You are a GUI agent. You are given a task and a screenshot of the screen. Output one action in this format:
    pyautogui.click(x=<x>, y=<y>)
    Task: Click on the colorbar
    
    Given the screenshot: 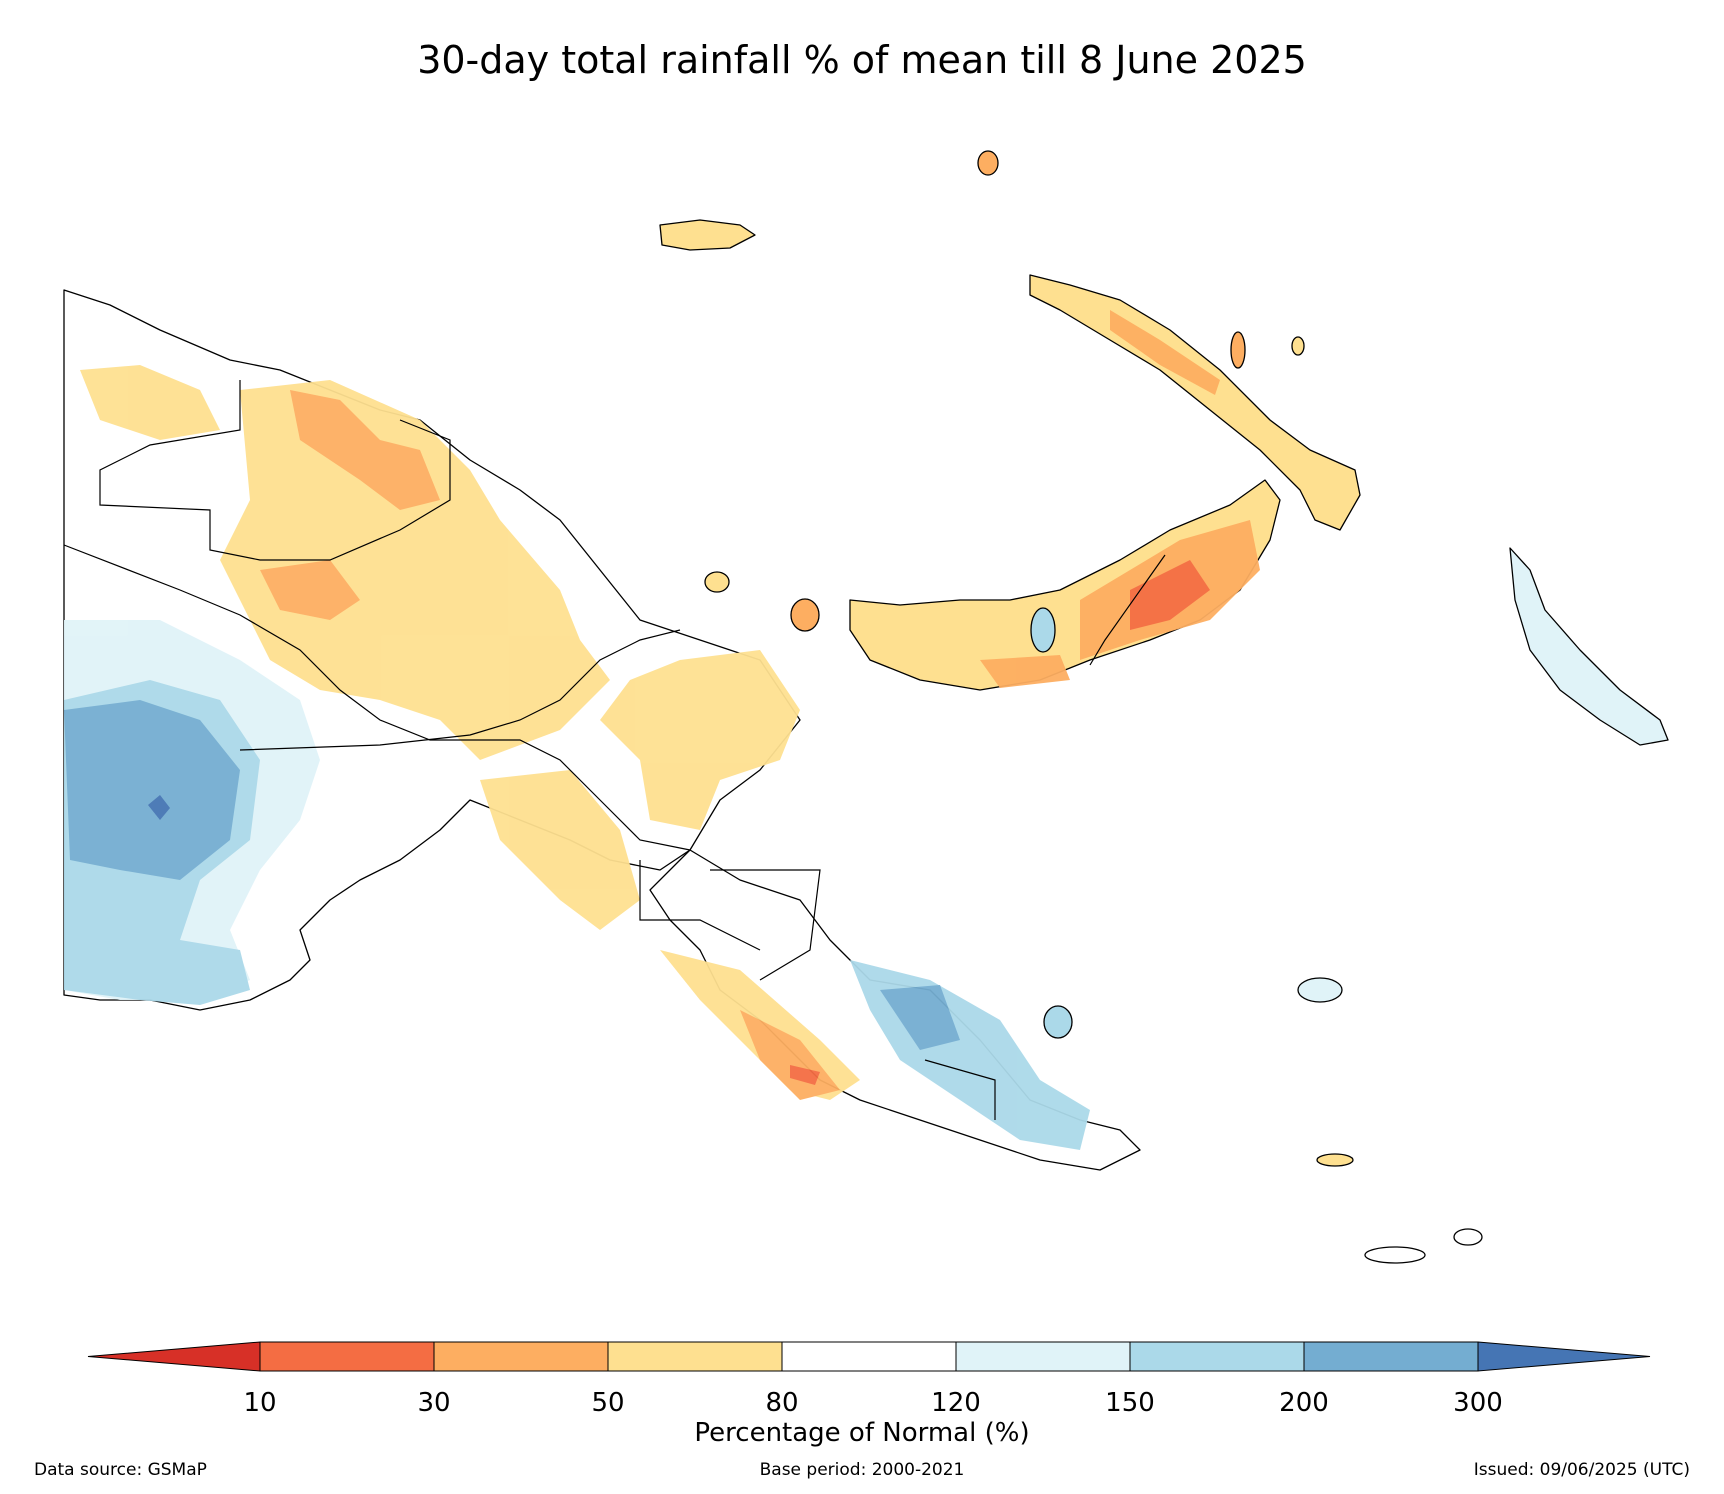 What is the action you would take?
    pyautogui.click(x=869, y=1356)
    